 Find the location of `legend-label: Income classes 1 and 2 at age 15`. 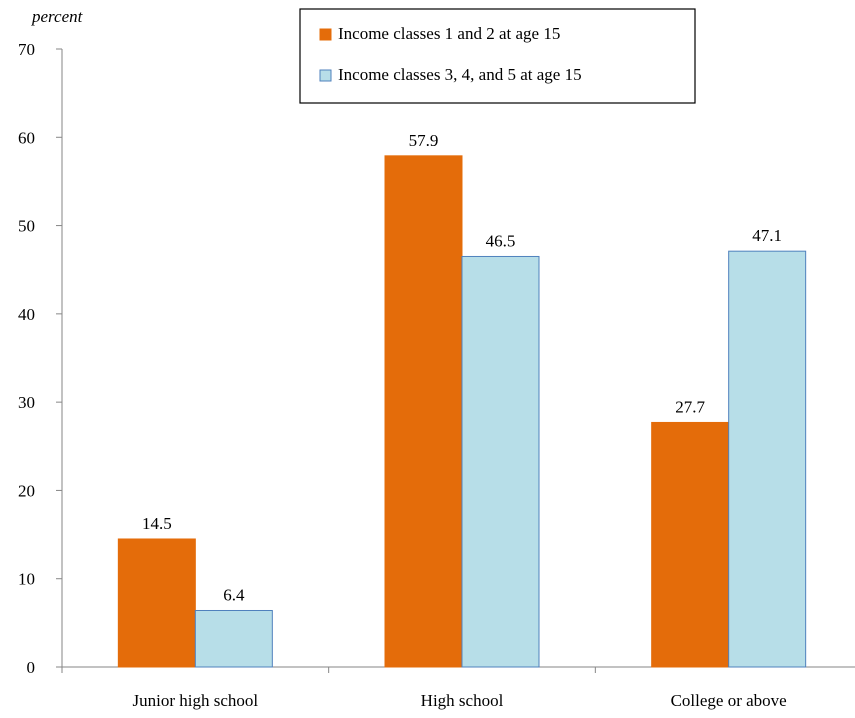

legend-label: Income classes 1 and 2 at age 15 is located at coordinates (449, 33).